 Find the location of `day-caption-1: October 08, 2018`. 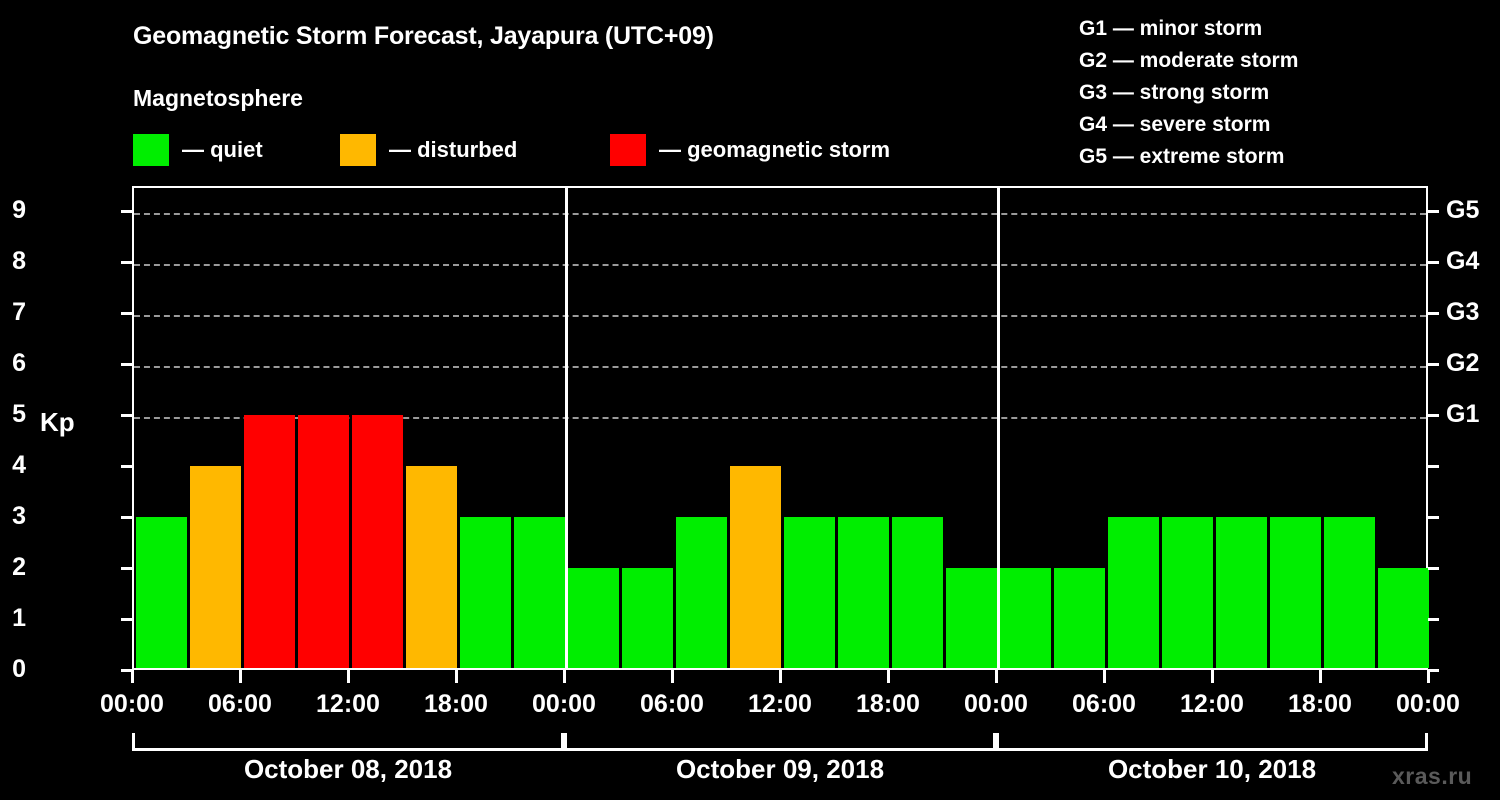

day-caption-1: October 08, 2018 is located at coordinates (348, 769).